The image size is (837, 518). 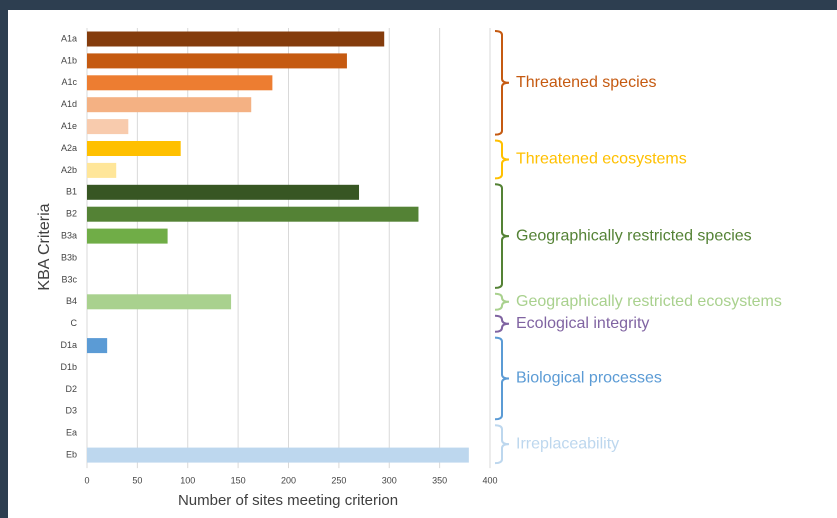 I want to click on y-tick-label: A1e, so click(x=69, y=126).